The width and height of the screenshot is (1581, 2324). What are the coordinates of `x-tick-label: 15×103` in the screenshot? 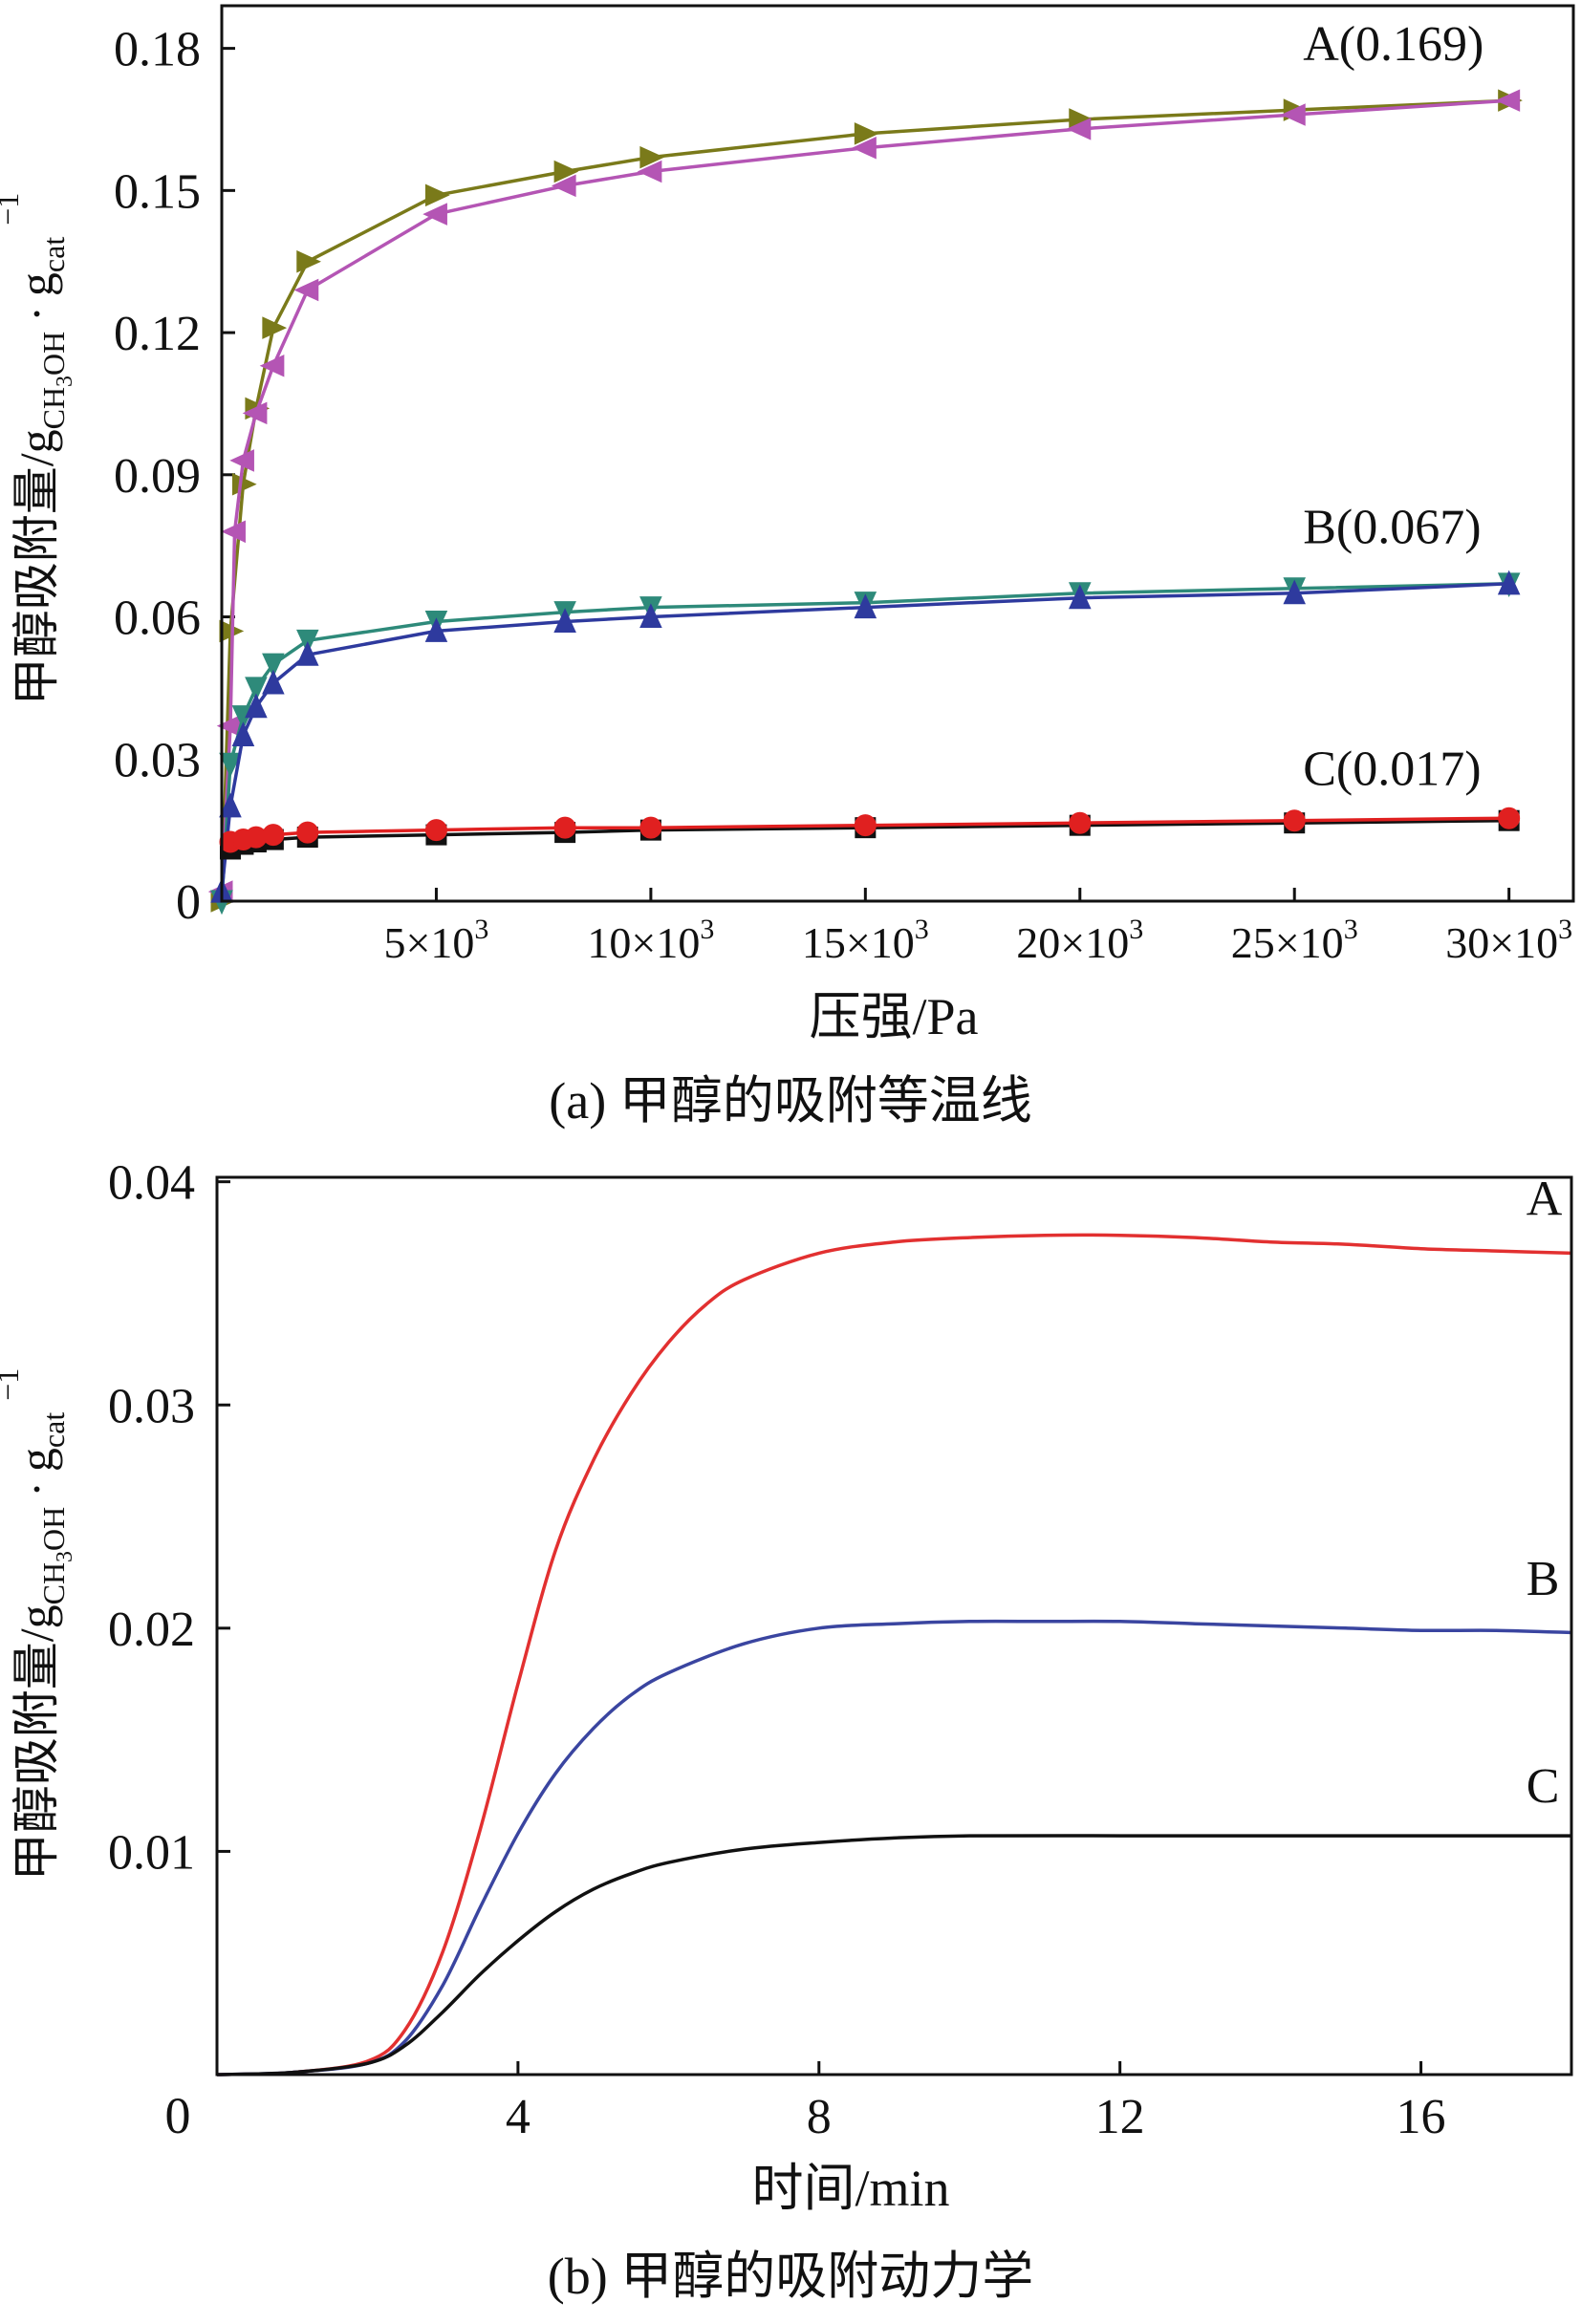 It's located at (865, 940).